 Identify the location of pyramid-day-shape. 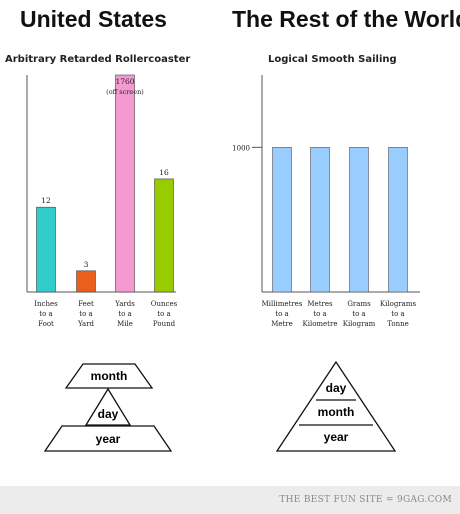
(108, 406).